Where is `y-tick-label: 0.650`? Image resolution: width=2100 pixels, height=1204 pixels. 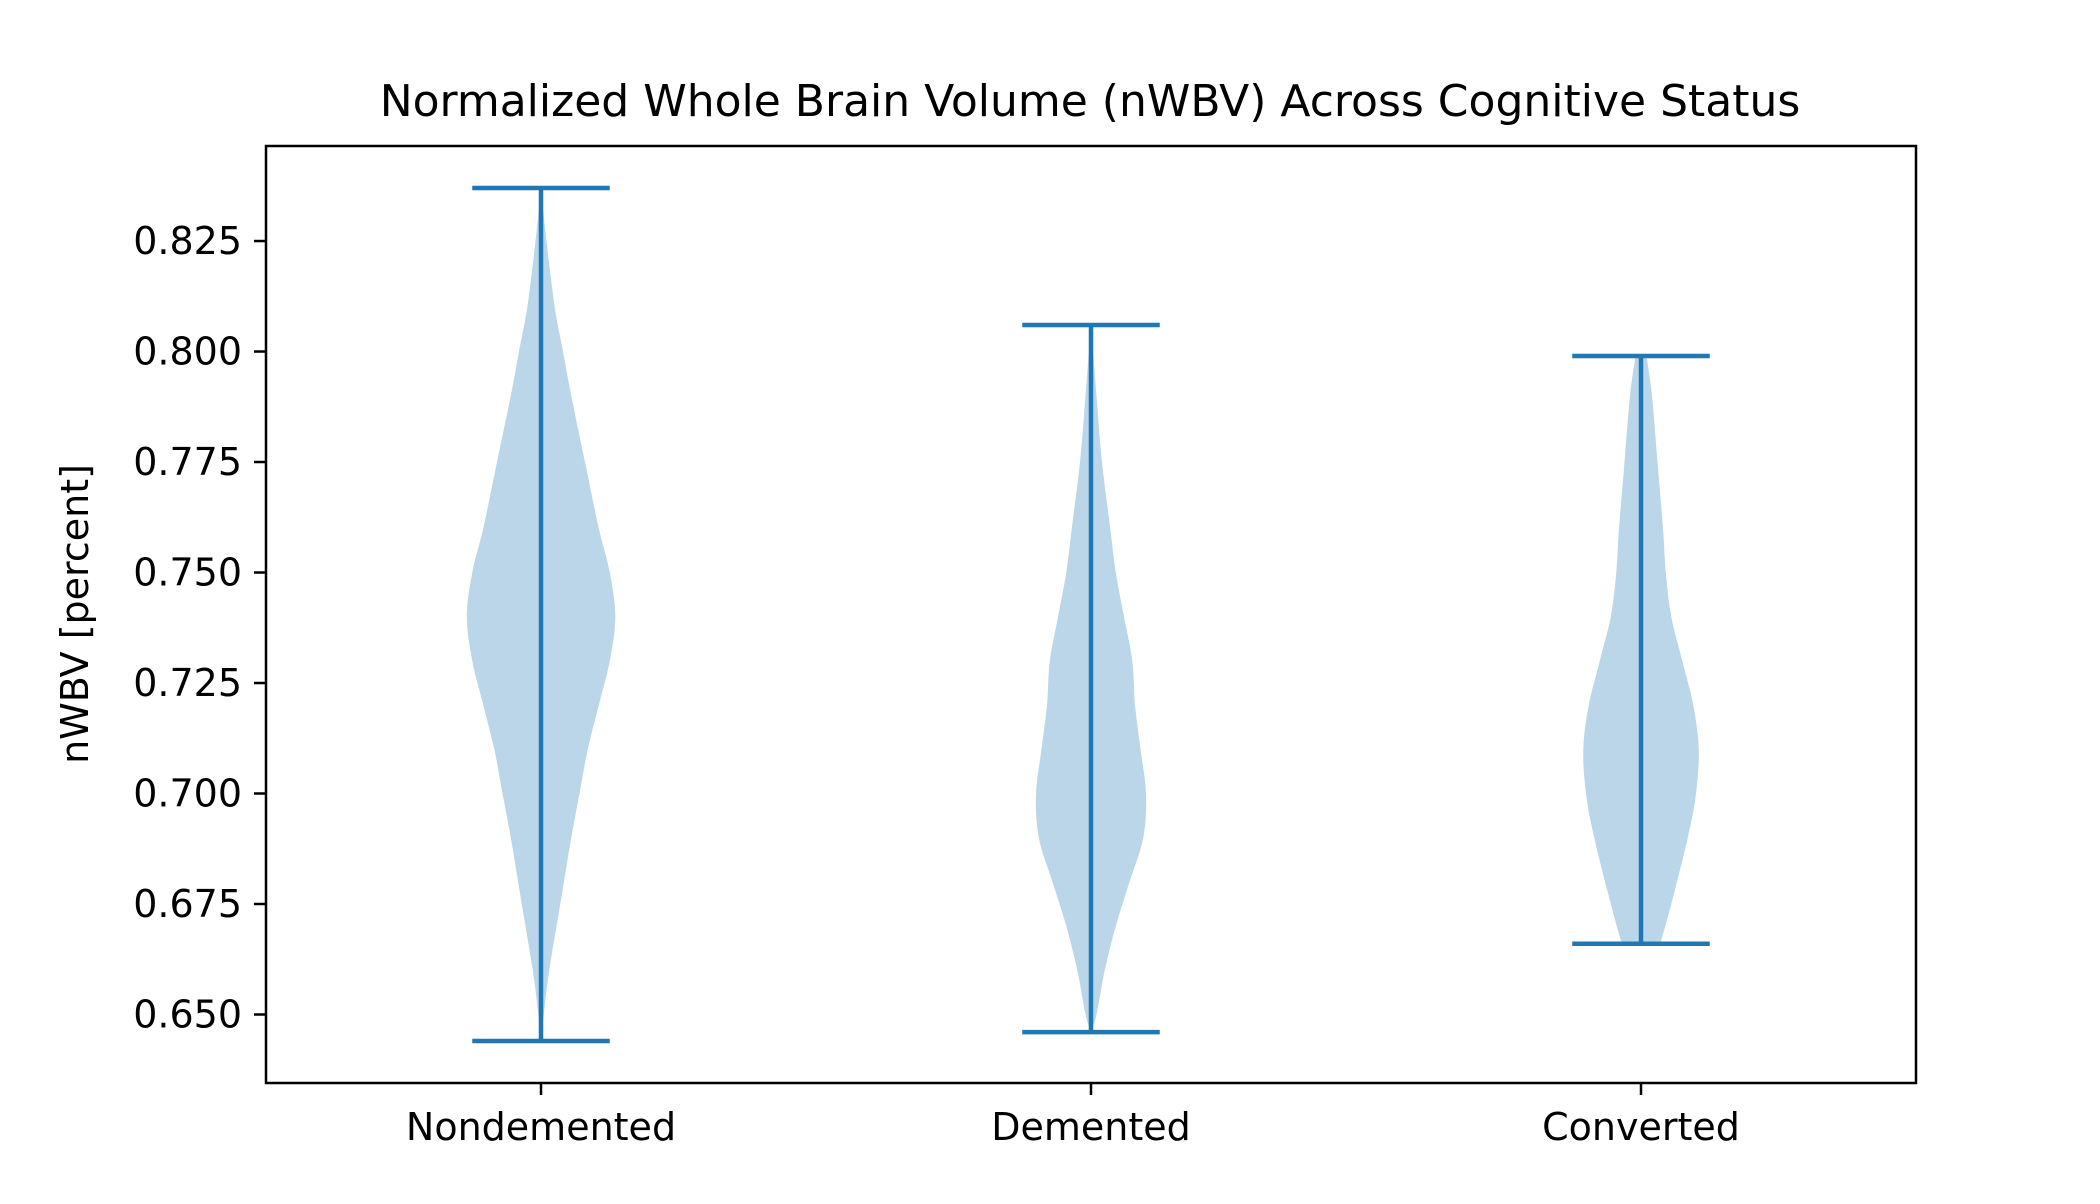 y-tick-label: 0.650 is located at coordinates (187, 1014).